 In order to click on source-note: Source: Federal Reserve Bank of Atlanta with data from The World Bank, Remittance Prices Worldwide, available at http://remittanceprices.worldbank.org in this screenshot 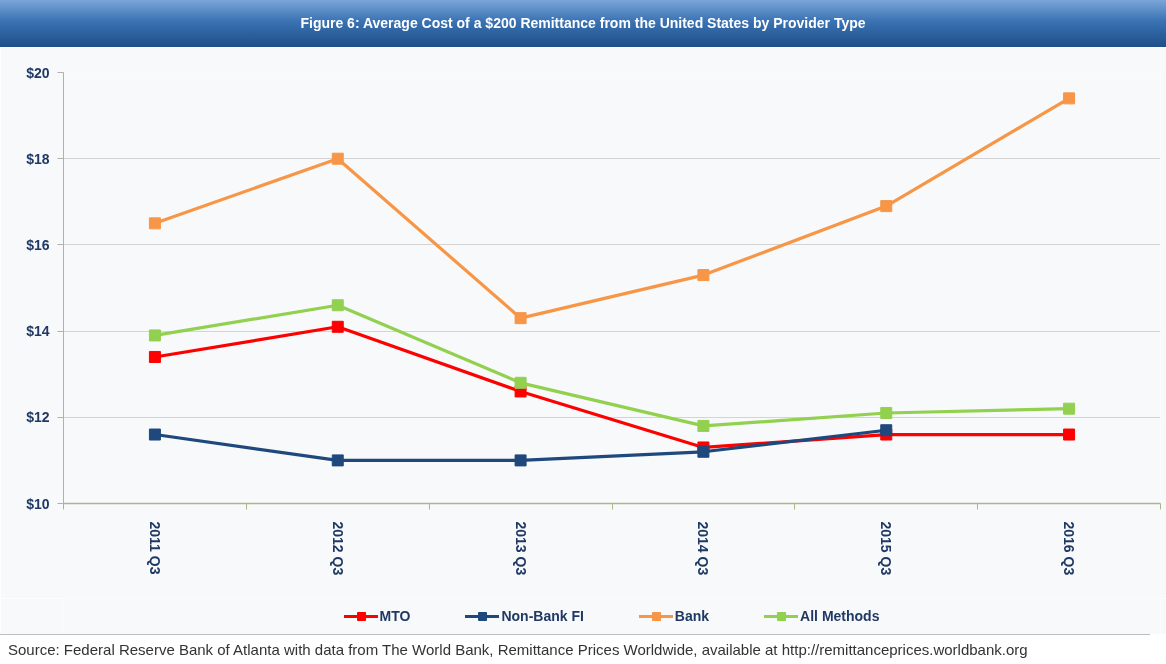, I will do `click(575, 646)`.